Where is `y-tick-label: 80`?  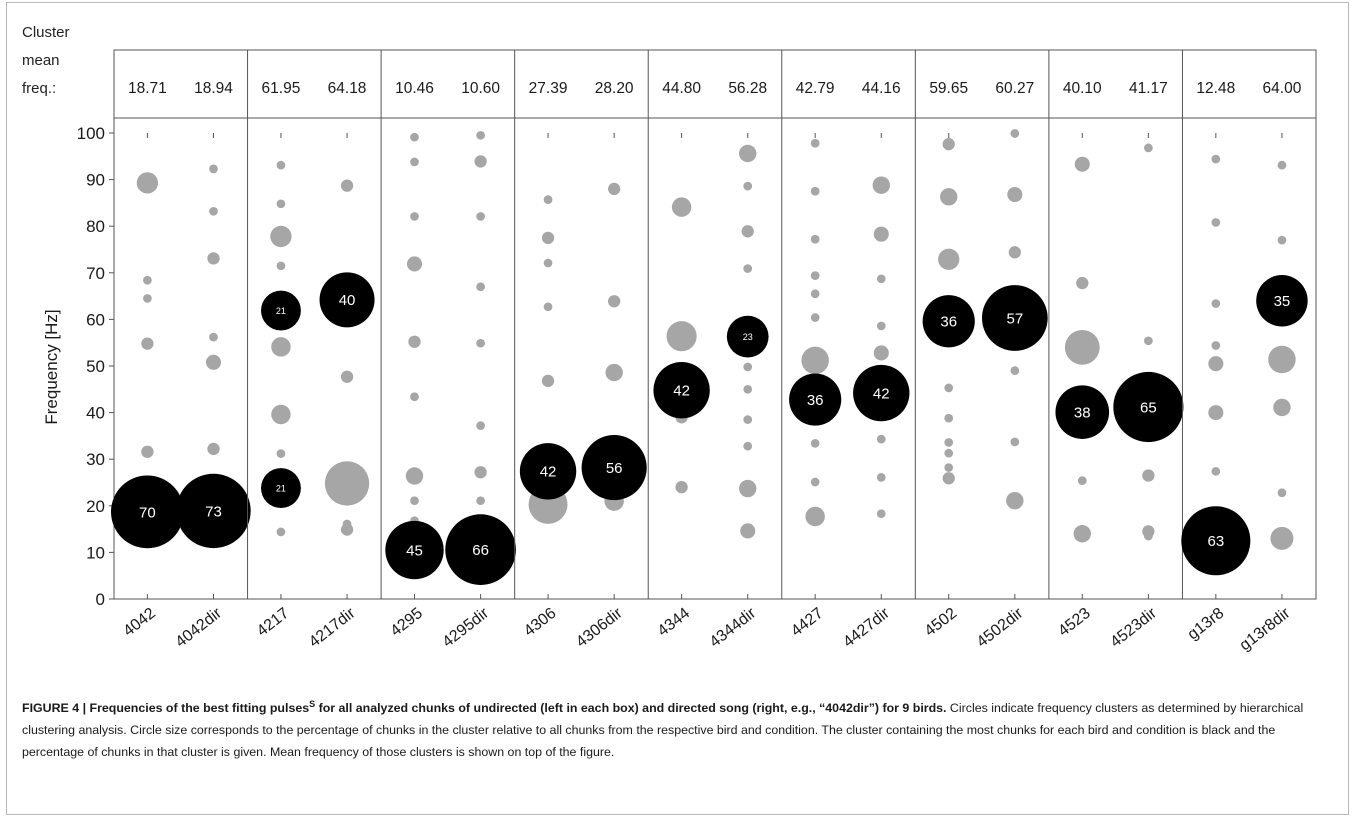 y-tick-label: 80 is located at coordinates (95, 226).